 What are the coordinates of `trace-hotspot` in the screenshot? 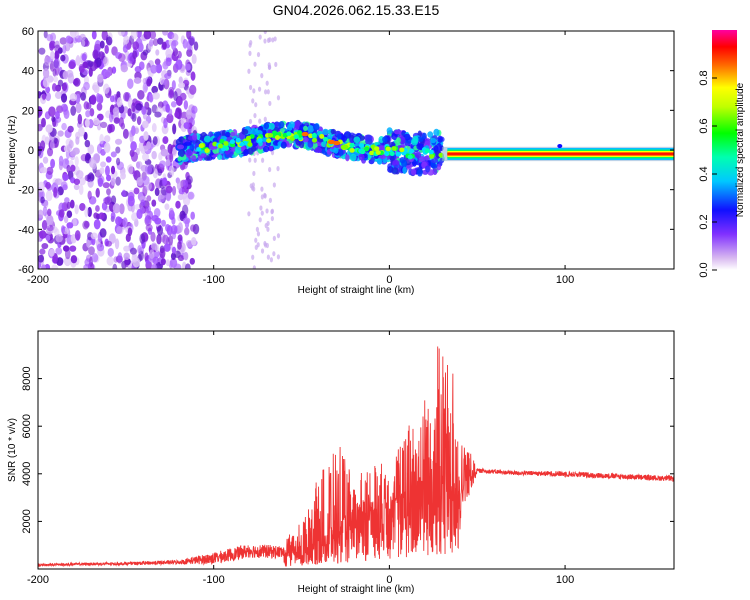 It's located at (337, 143).